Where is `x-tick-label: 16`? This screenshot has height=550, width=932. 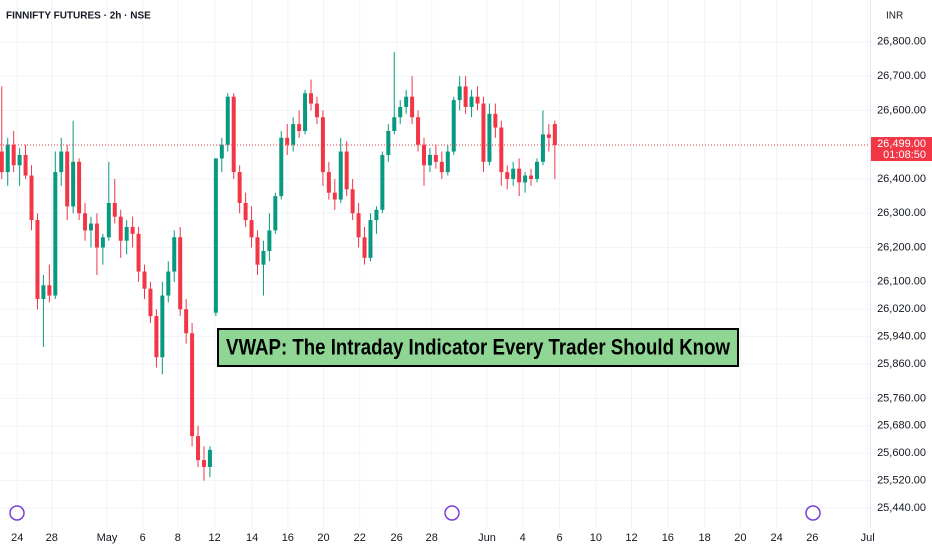
x-tick-label: 16 is located at coordinates (288, 538).